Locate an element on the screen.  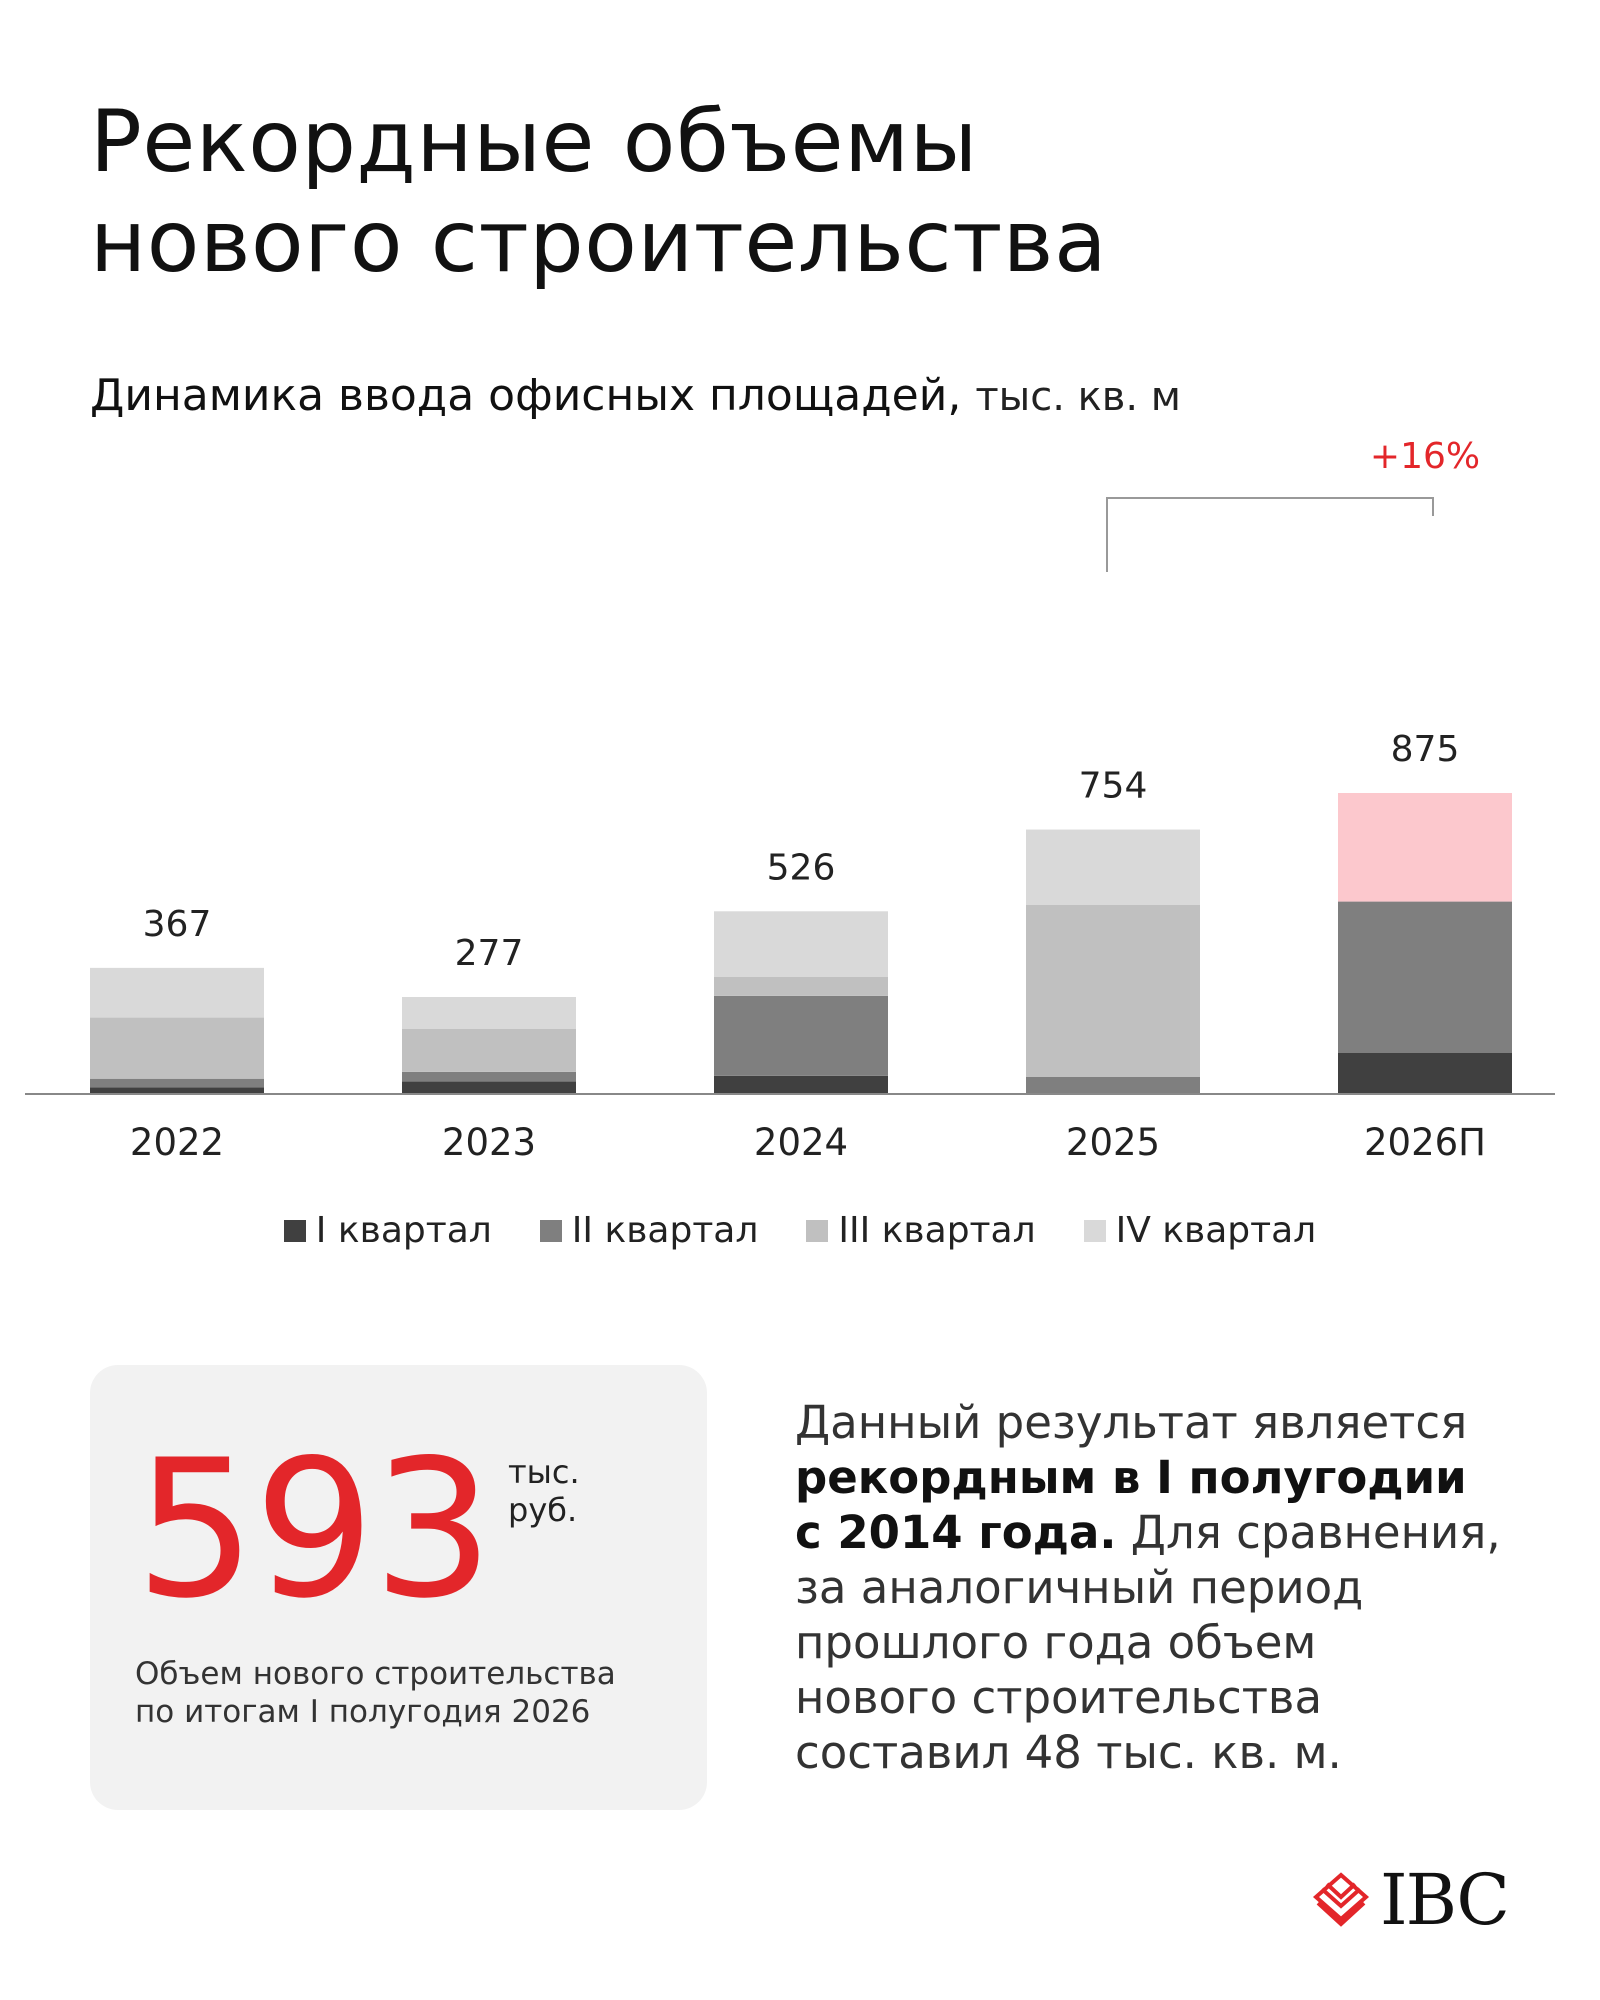
bar-2024-q4 is located at coordinates (801, 944).